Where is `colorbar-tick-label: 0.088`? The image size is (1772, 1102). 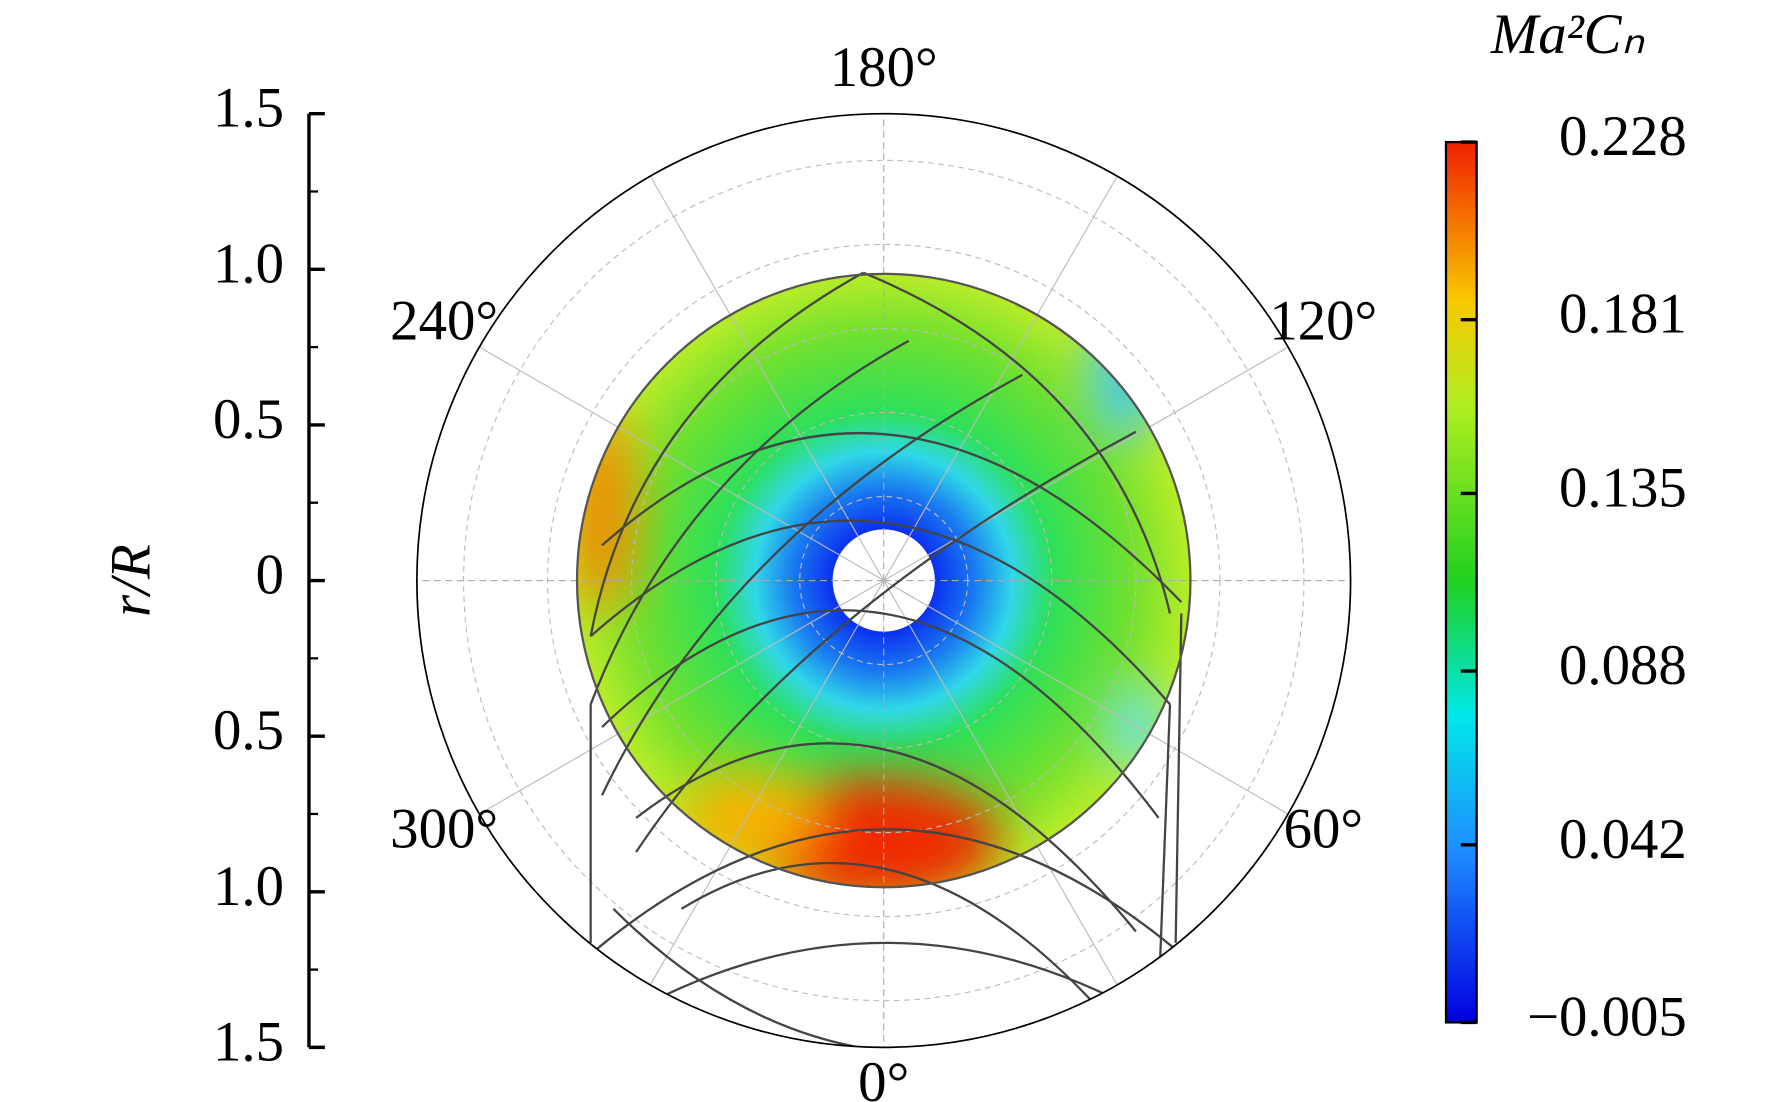
colorbar-tick-label: 0.088 is located at coordinates (1623, 665).